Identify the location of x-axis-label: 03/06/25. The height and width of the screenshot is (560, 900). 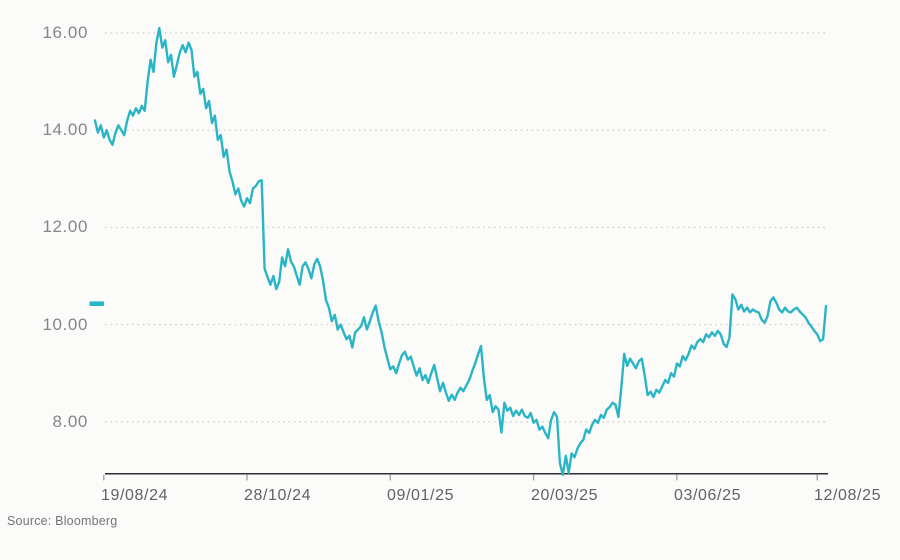
(708, 495).